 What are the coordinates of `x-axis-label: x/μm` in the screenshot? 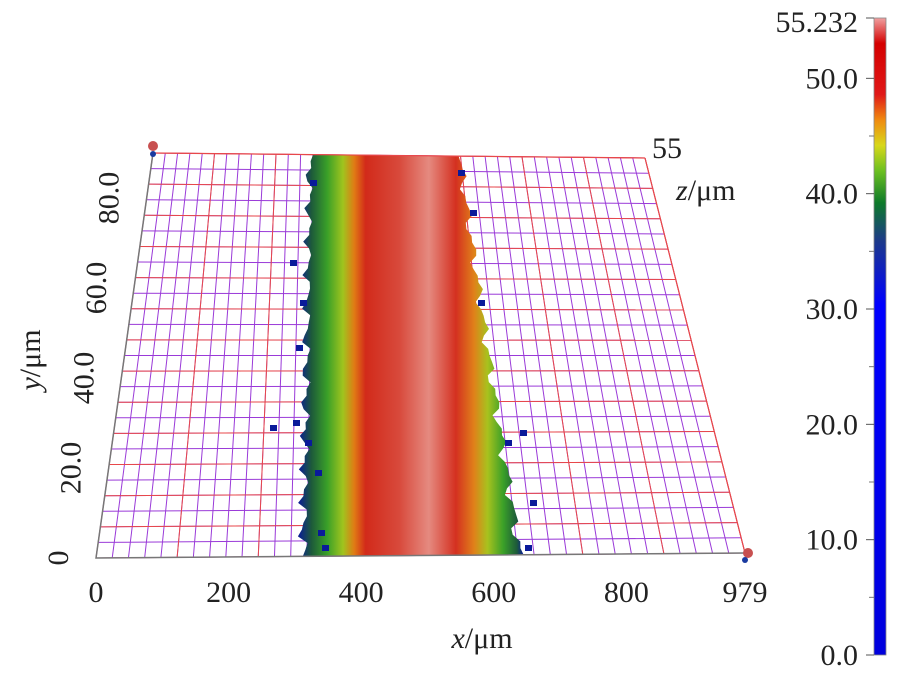 It's located at (481, 638).